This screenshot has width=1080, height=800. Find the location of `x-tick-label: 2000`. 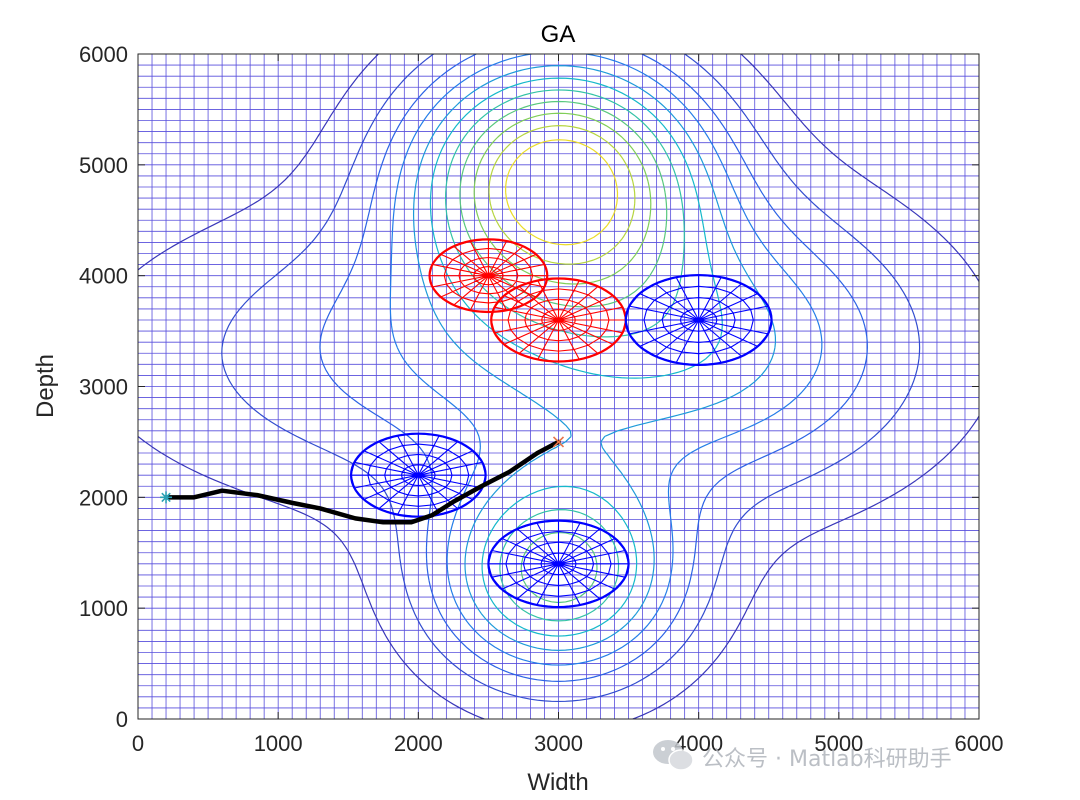

x-tick-label: 2000 is located at coordinates (418, 743).